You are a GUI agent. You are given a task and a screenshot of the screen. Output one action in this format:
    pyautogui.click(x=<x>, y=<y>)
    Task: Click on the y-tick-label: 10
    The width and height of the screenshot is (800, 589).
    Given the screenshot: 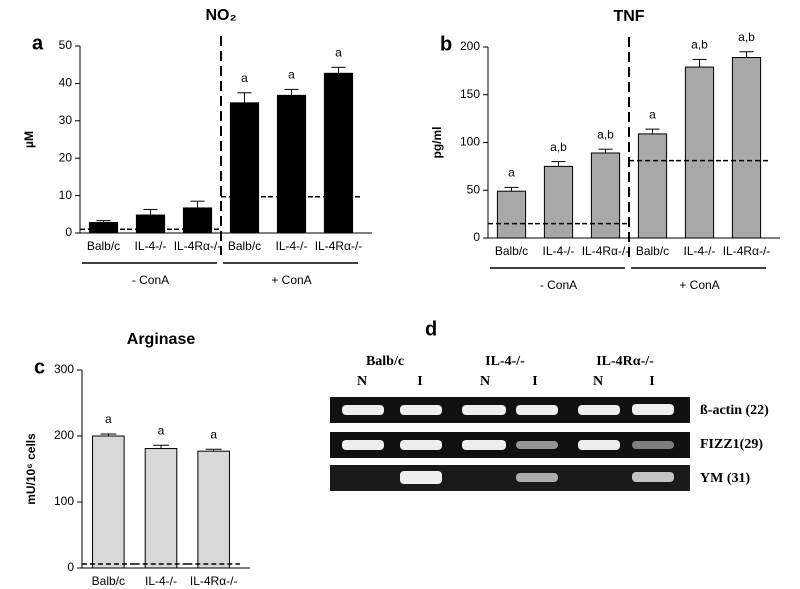 What is the action you would take?
    pyautogui.click(x=66, y=195)
    